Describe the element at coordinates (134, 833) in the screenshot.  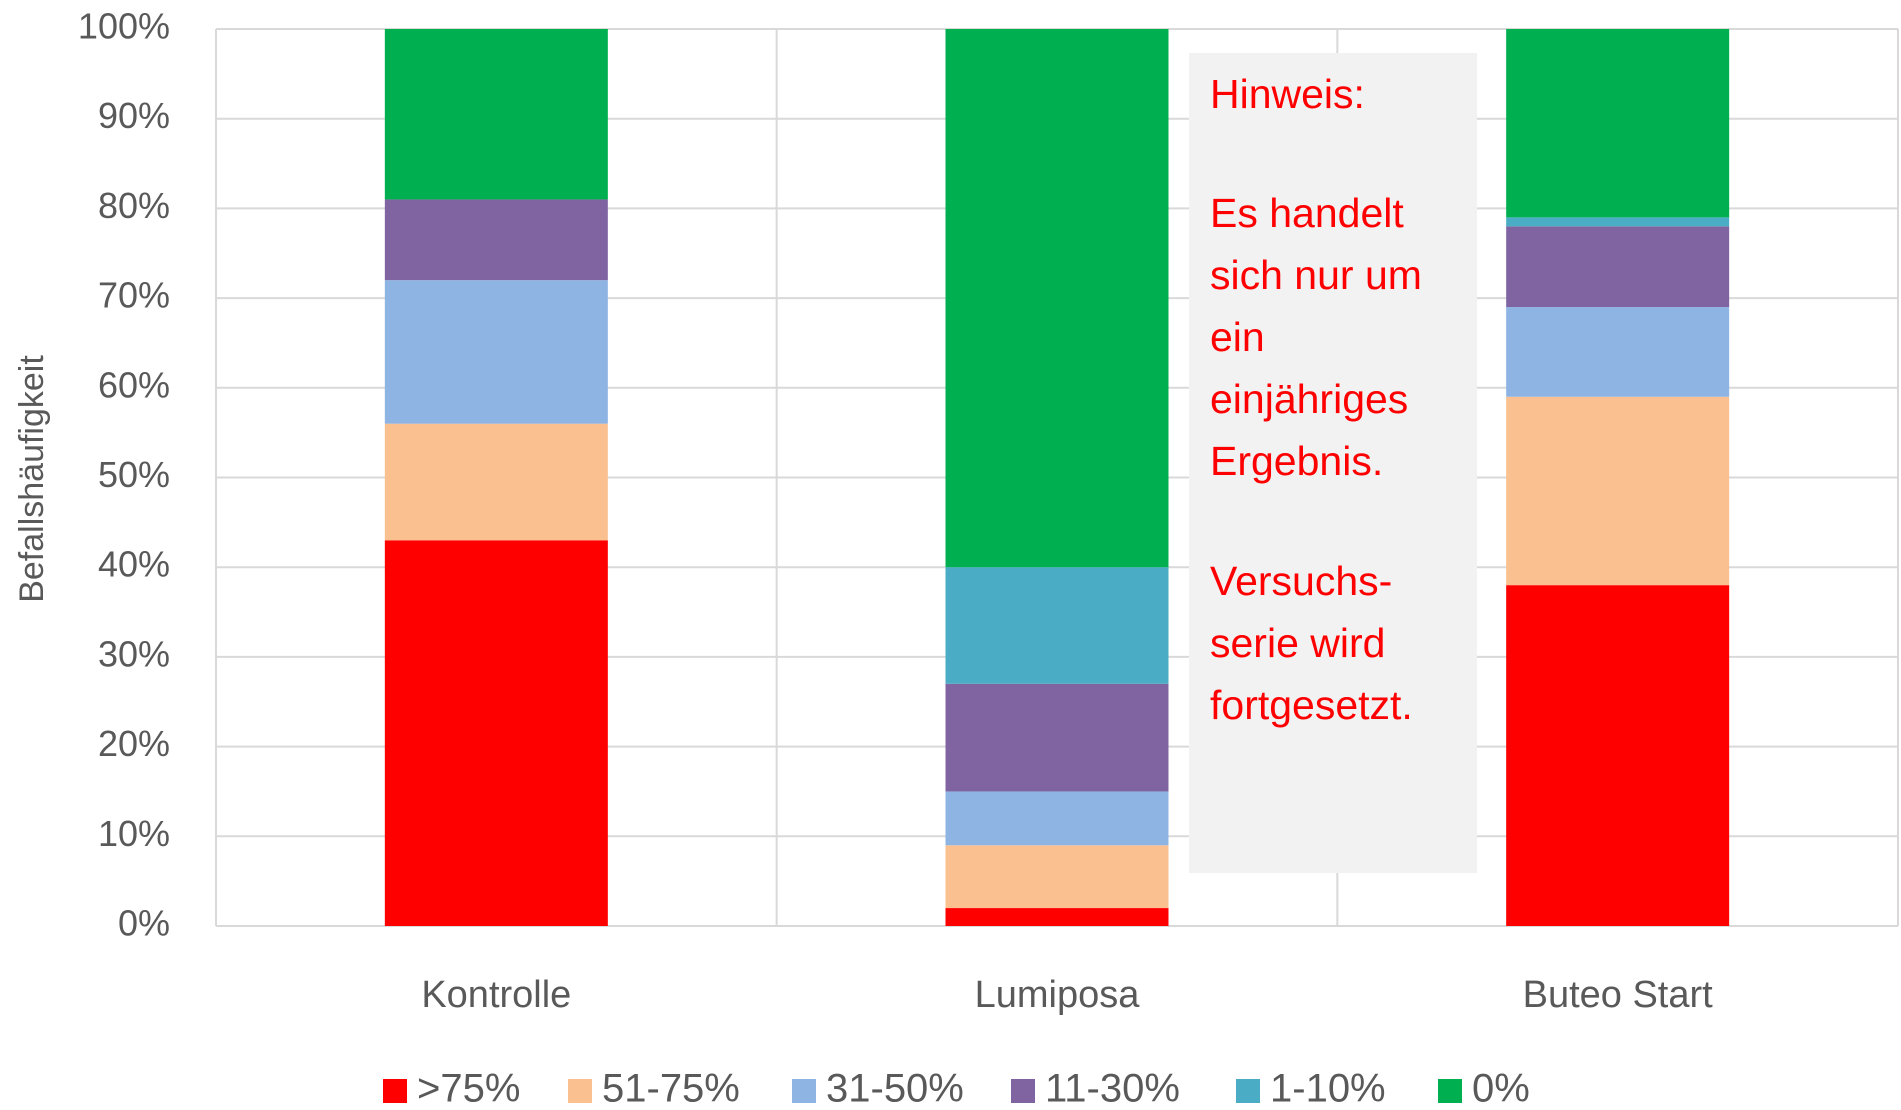
I see `y-tick-label: 10%` at that location.